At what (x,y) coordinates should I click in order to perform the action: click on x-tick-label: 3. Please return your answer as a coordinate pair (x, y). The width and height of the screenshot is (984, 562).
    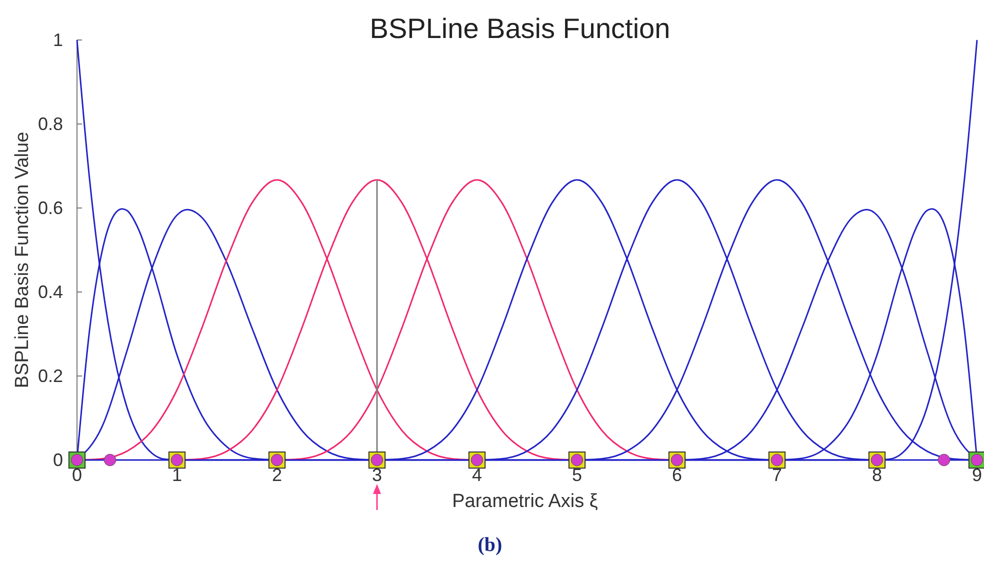
    Looking at the image, I should click on (377, 474).